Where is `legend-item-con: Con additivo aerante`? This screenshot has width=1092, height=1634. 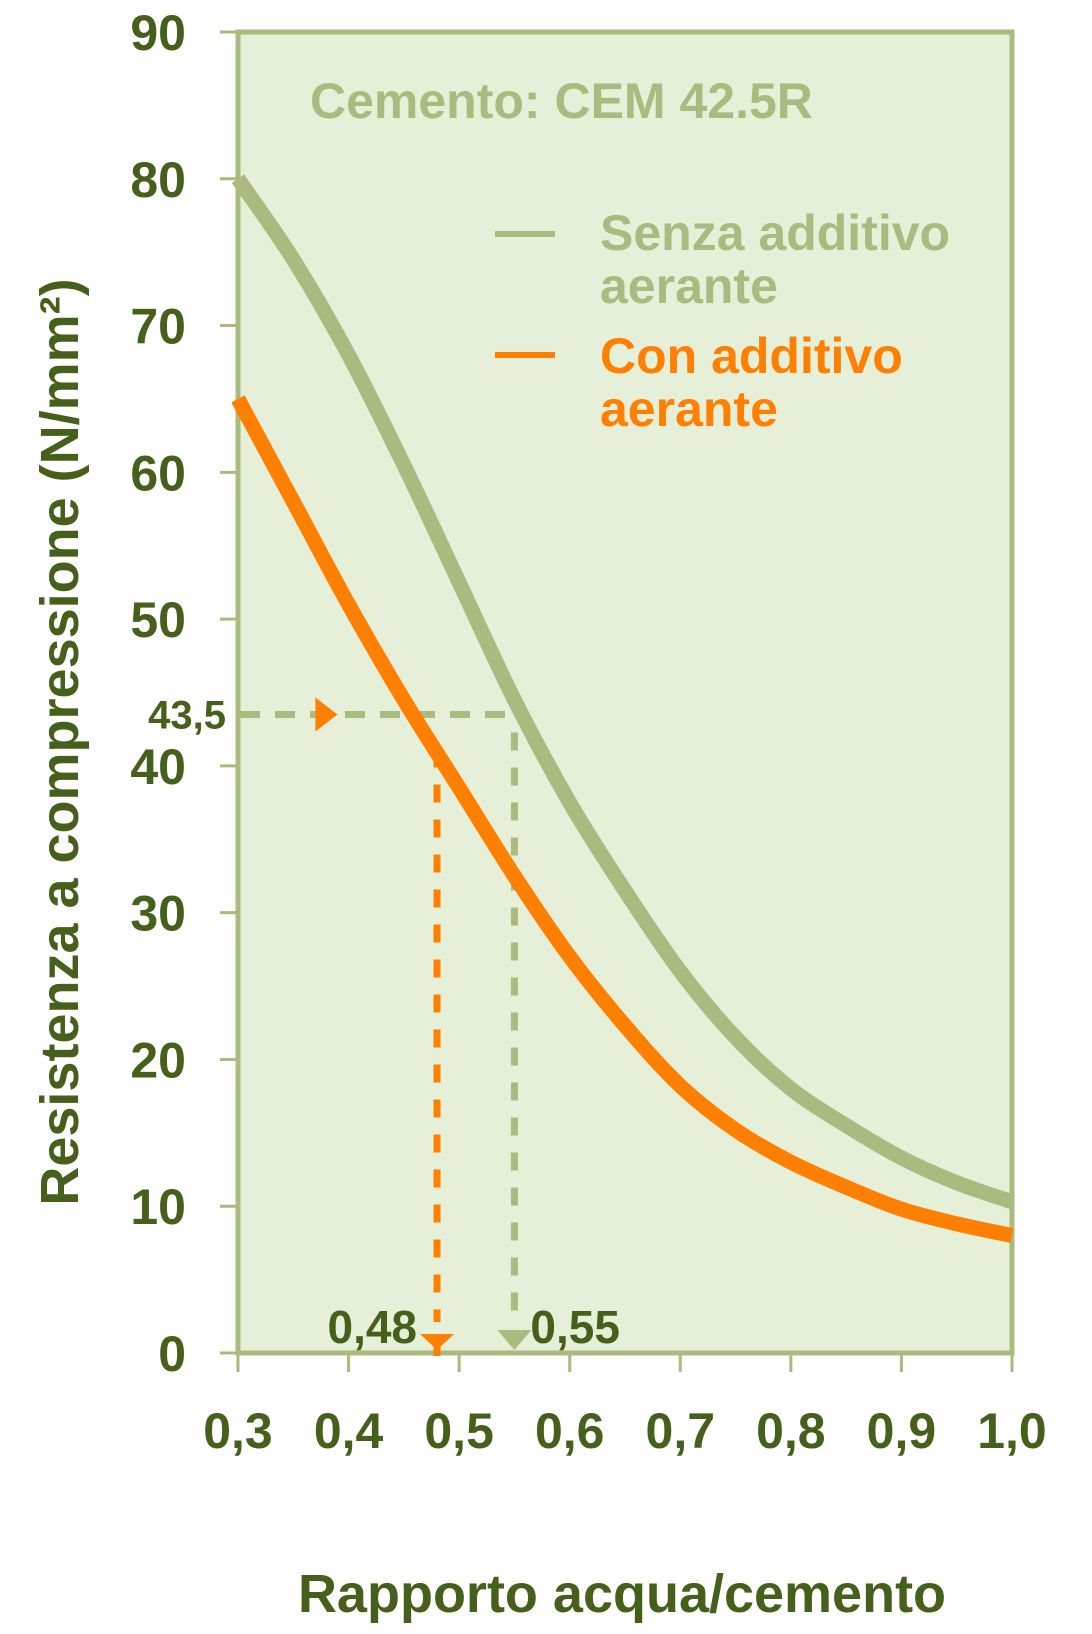 legend-item-con: Con additivo aerante is located at coordinates (699, 382).